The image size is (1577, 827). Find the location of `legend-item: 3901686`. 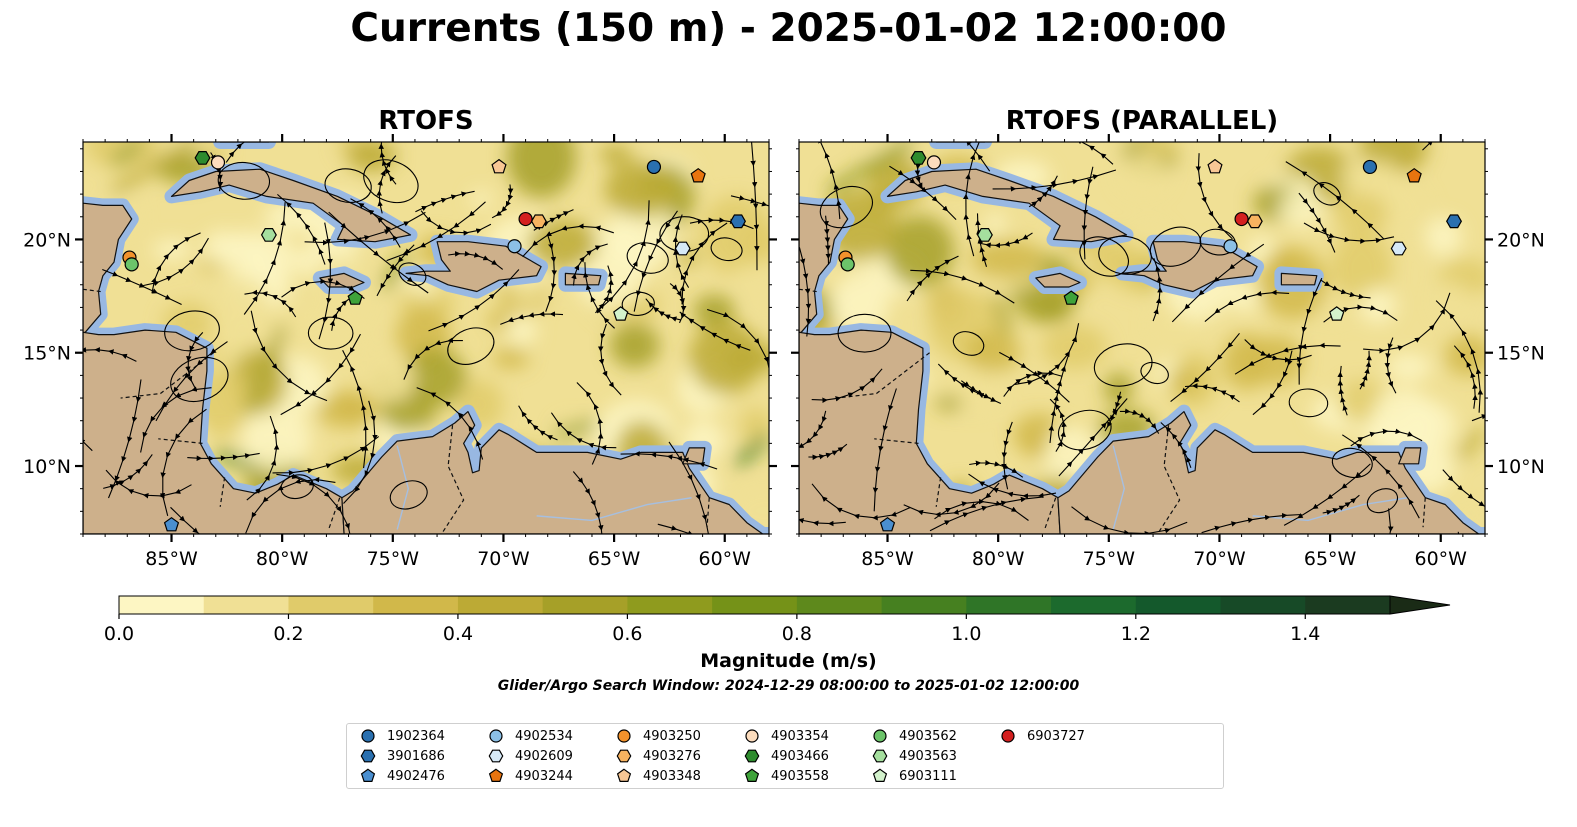

legend-item: 3901686 is located at coordinates (402, 756).